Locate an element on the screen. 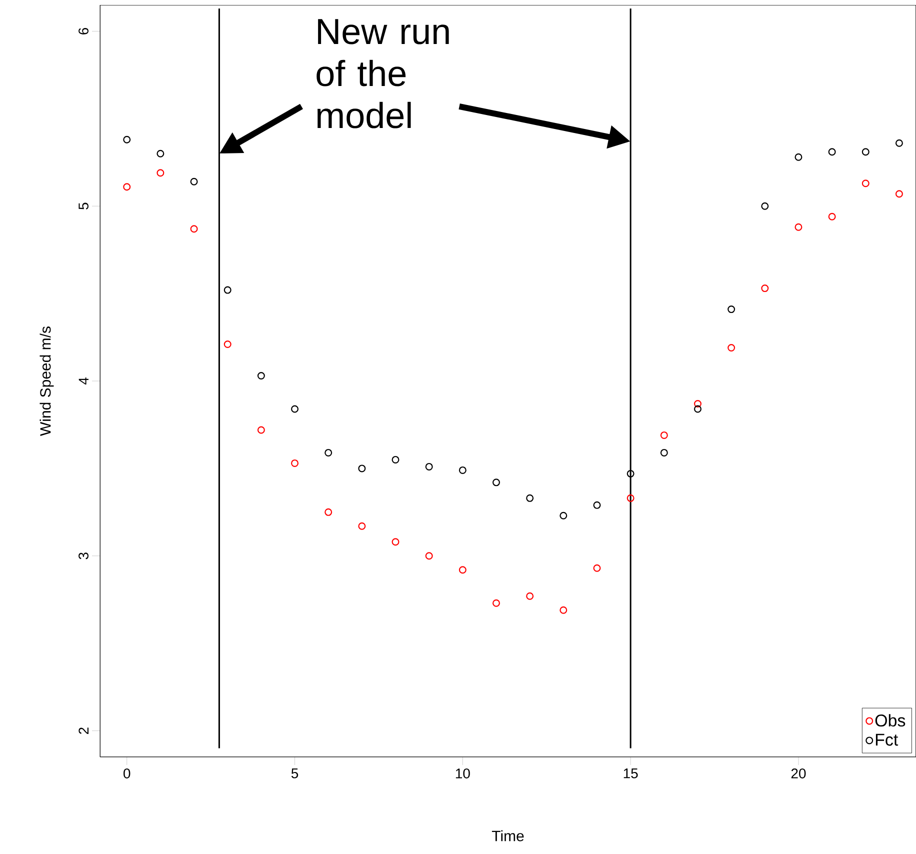 The image size is (916, 854). annotation: New run of the model is located at coordinates (382, 73).